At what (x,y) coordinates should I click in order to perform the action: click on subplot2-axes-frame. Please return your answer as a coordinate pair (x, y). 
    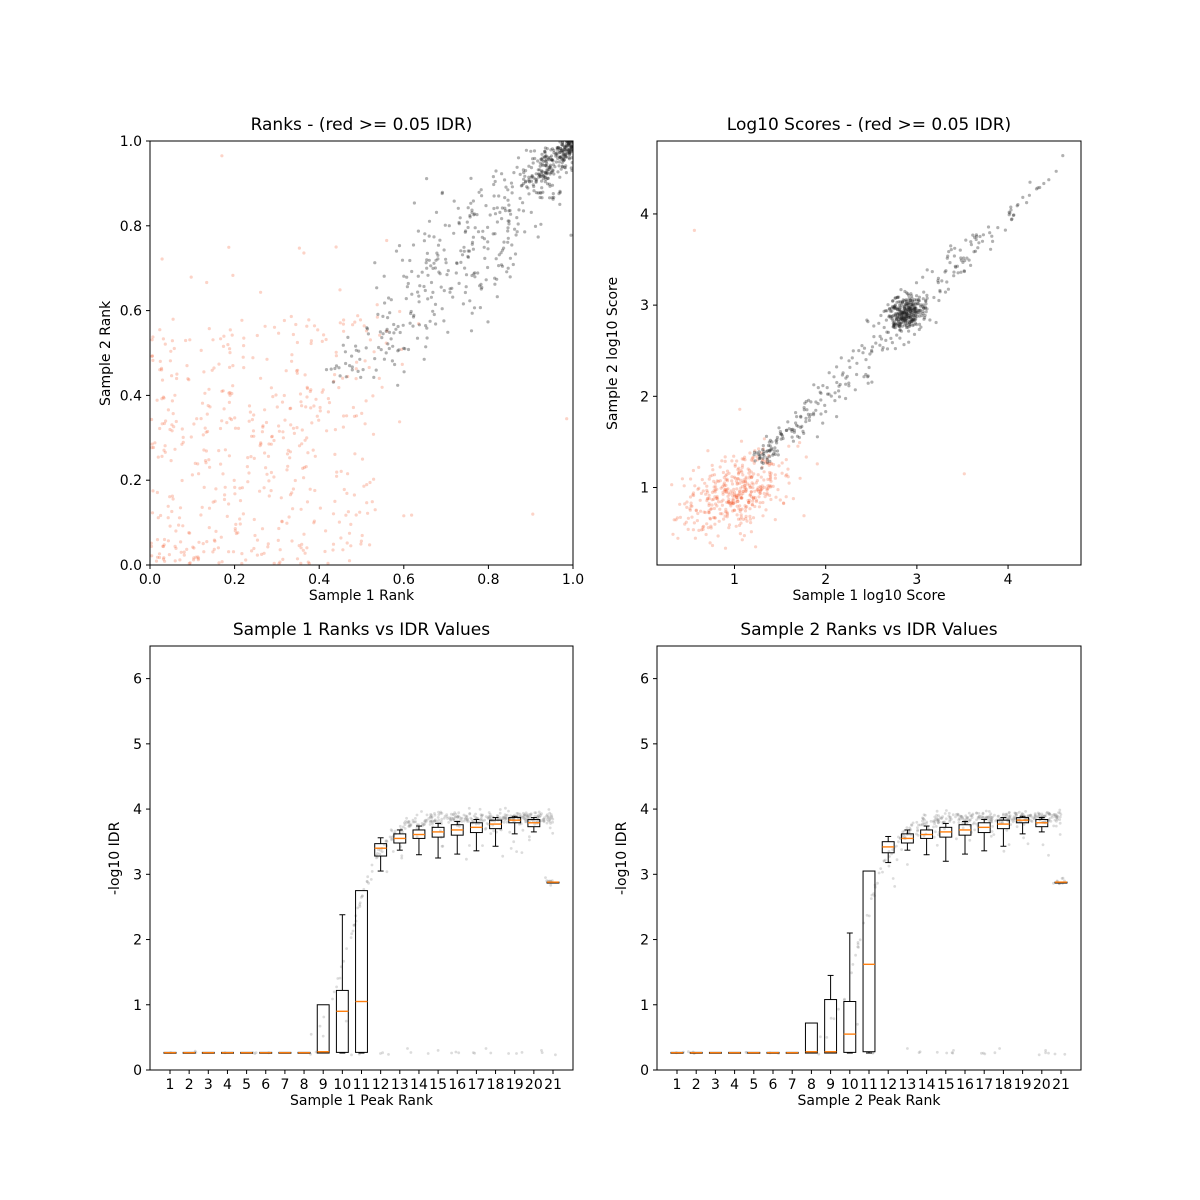
    Looking at the image, I should click on (869, 353).